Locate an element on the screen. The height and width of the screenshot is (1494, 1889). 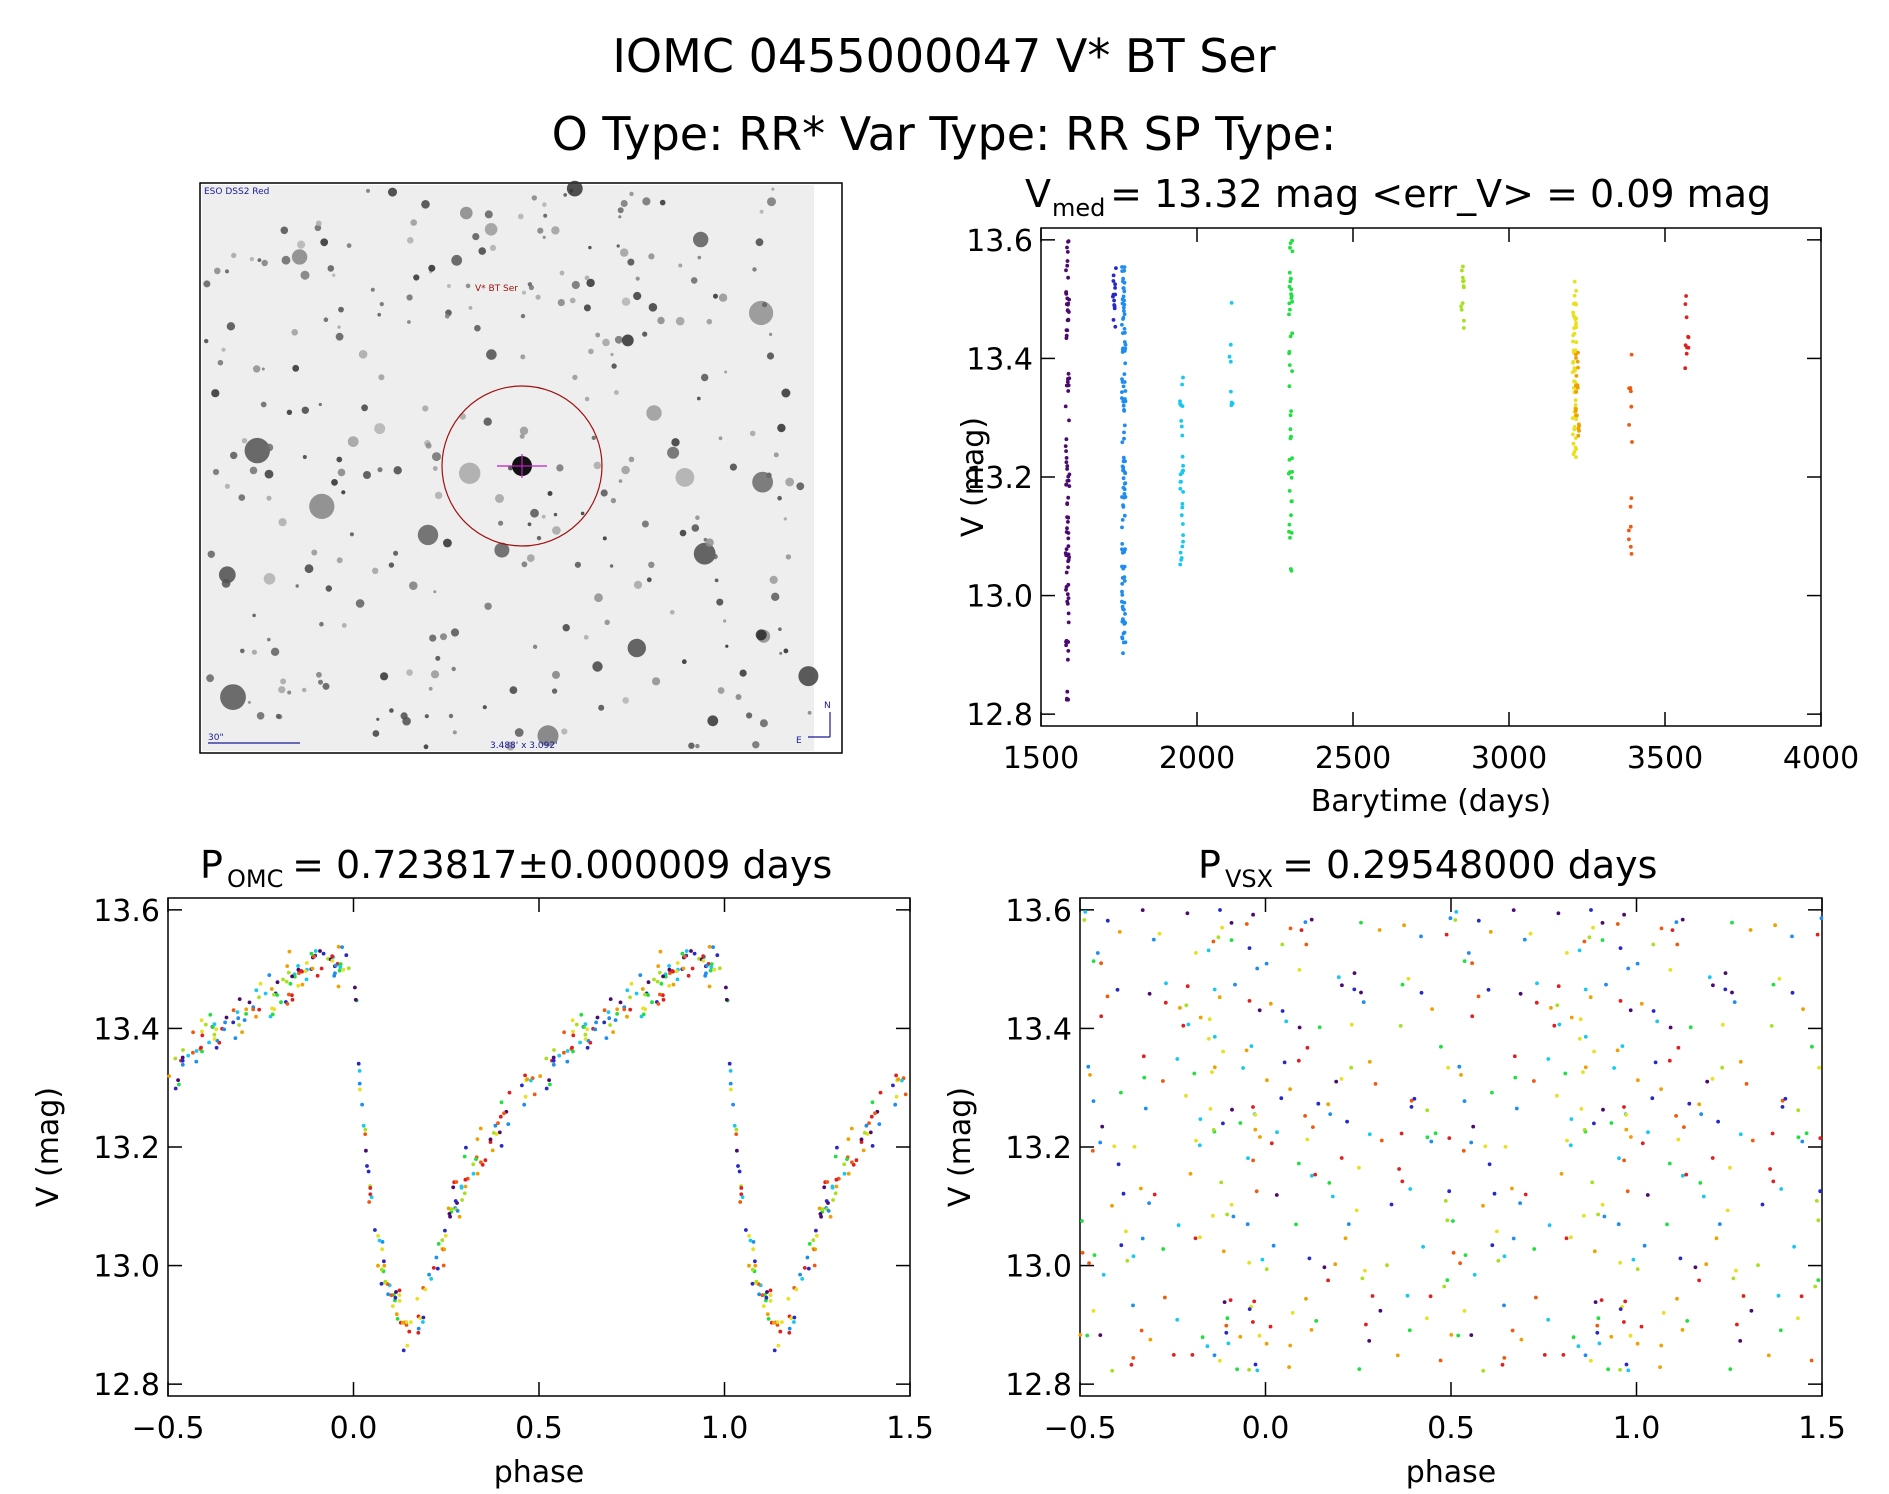
lightcurve-title-rest: = 13.32 mag <err_V> = 0.09 mag is located at coordinates (1434, 194).